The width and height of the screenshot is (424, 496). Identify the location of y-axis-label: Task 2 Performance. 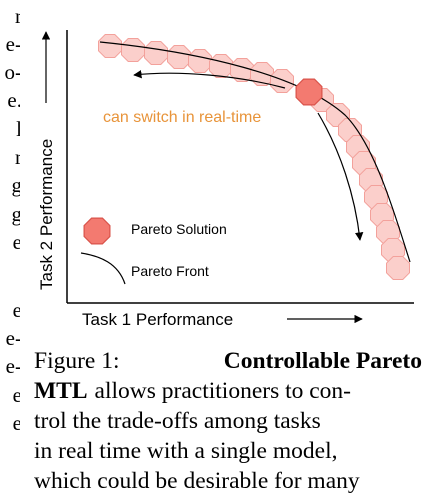
(46, 214).